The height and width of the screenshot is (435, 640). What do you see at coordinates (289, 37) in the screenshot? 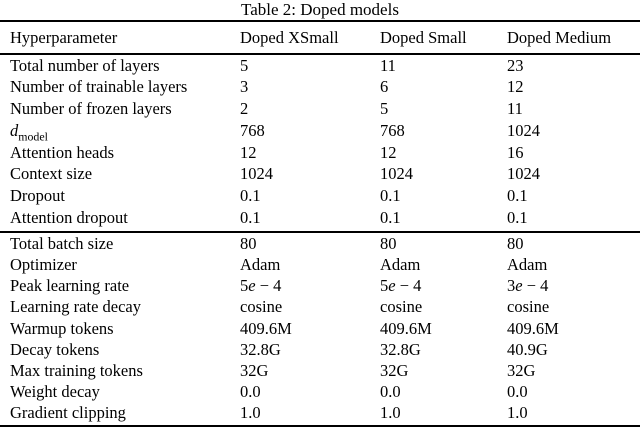
I see `column-header-doped-xsmall: Doped XSmall` at bounding box center [289, 37].